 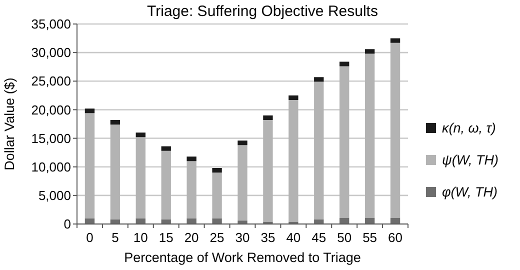 What do you see at coordinates (51, 24) in the screenshot?
I see `y-tick-label: 35,000` at bounding box center [51, 24].